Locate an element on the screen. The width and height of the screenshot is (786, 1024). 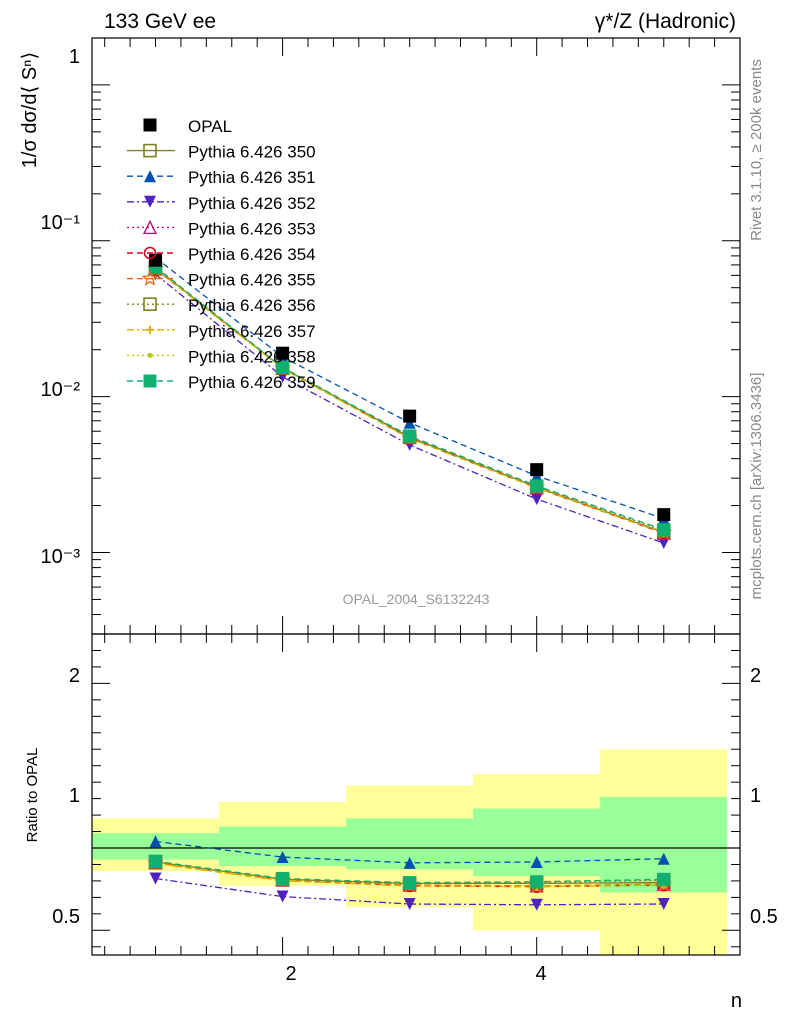
legend-item-355: Pythia 6.426 355 is located at coordinates (221, 279).